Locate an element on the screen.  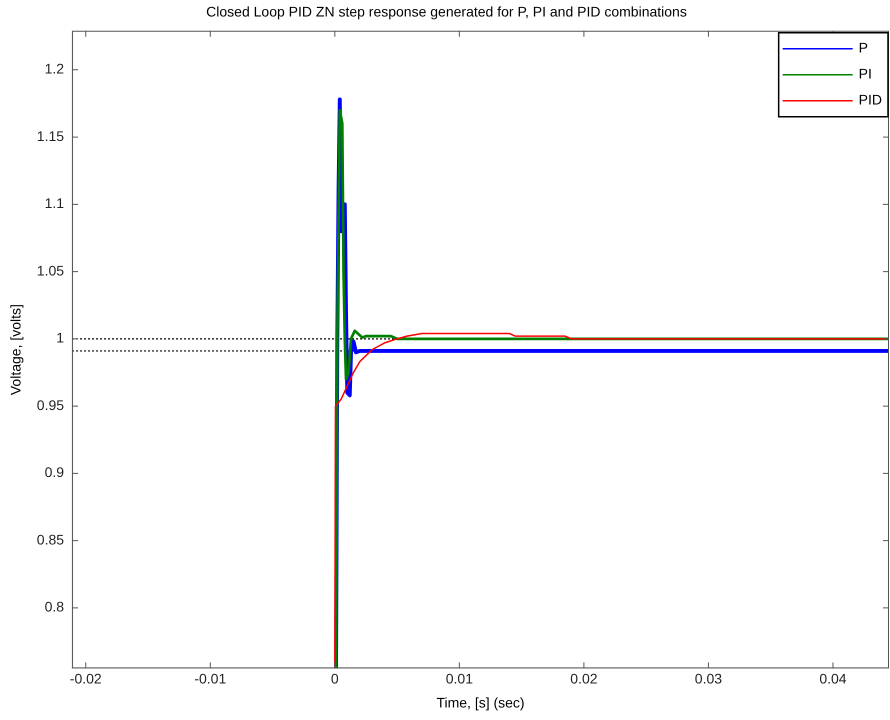
y-tick-label: 1.2 is located at coordinates (54, 68).